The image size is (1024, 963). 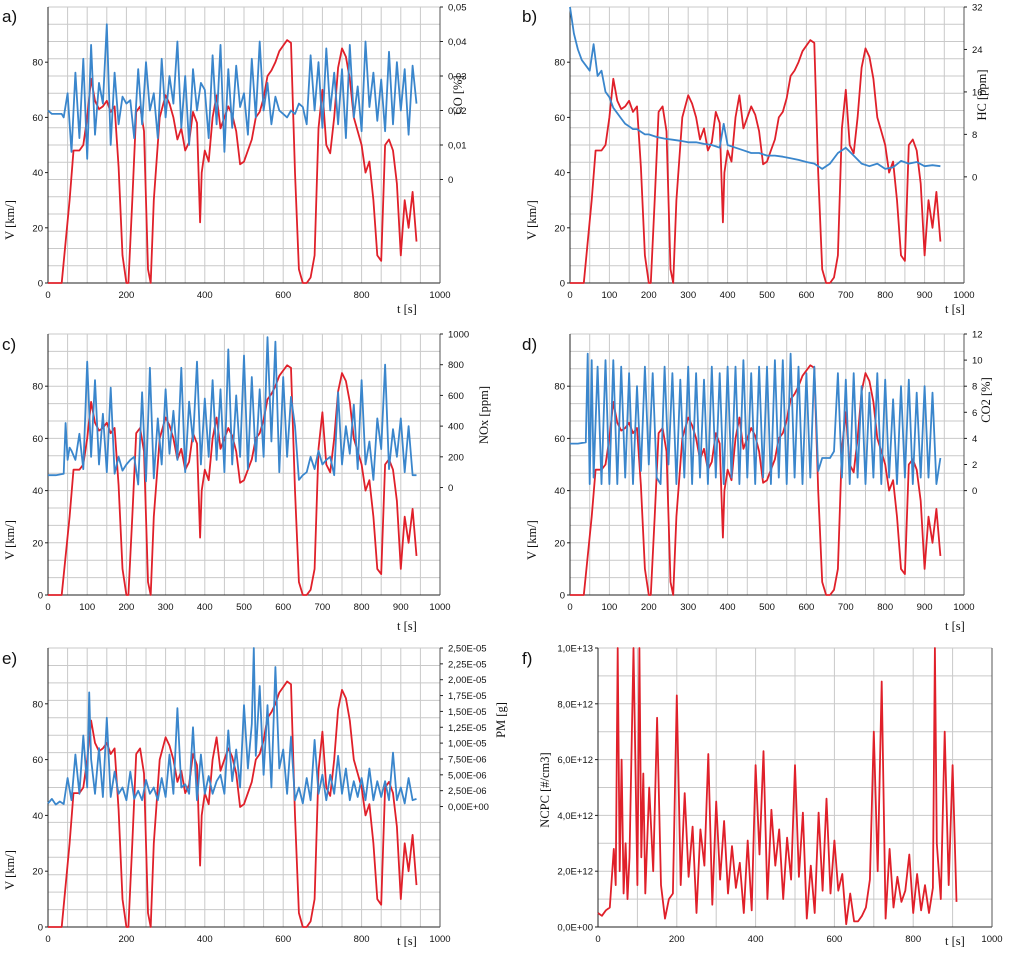 I want to click on x-tick-label: 100, so click(x=609, y=607).